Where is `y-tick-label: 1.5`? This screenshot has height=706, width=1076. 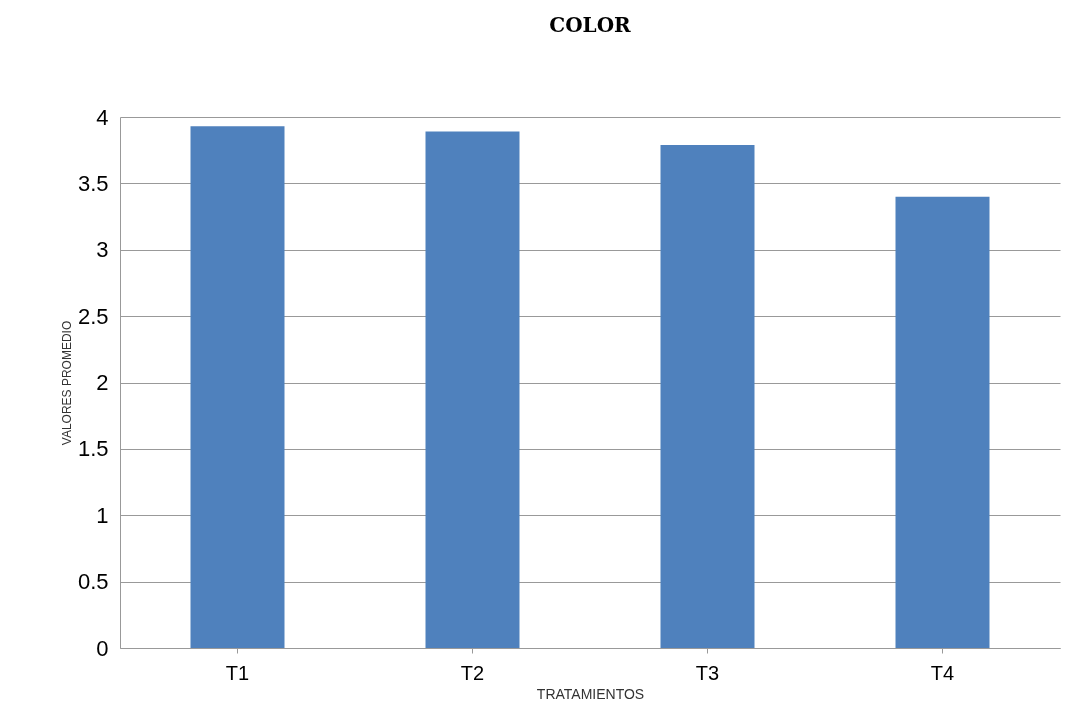
y-tick-label: 1.5 is located at coordinates (93, 449).